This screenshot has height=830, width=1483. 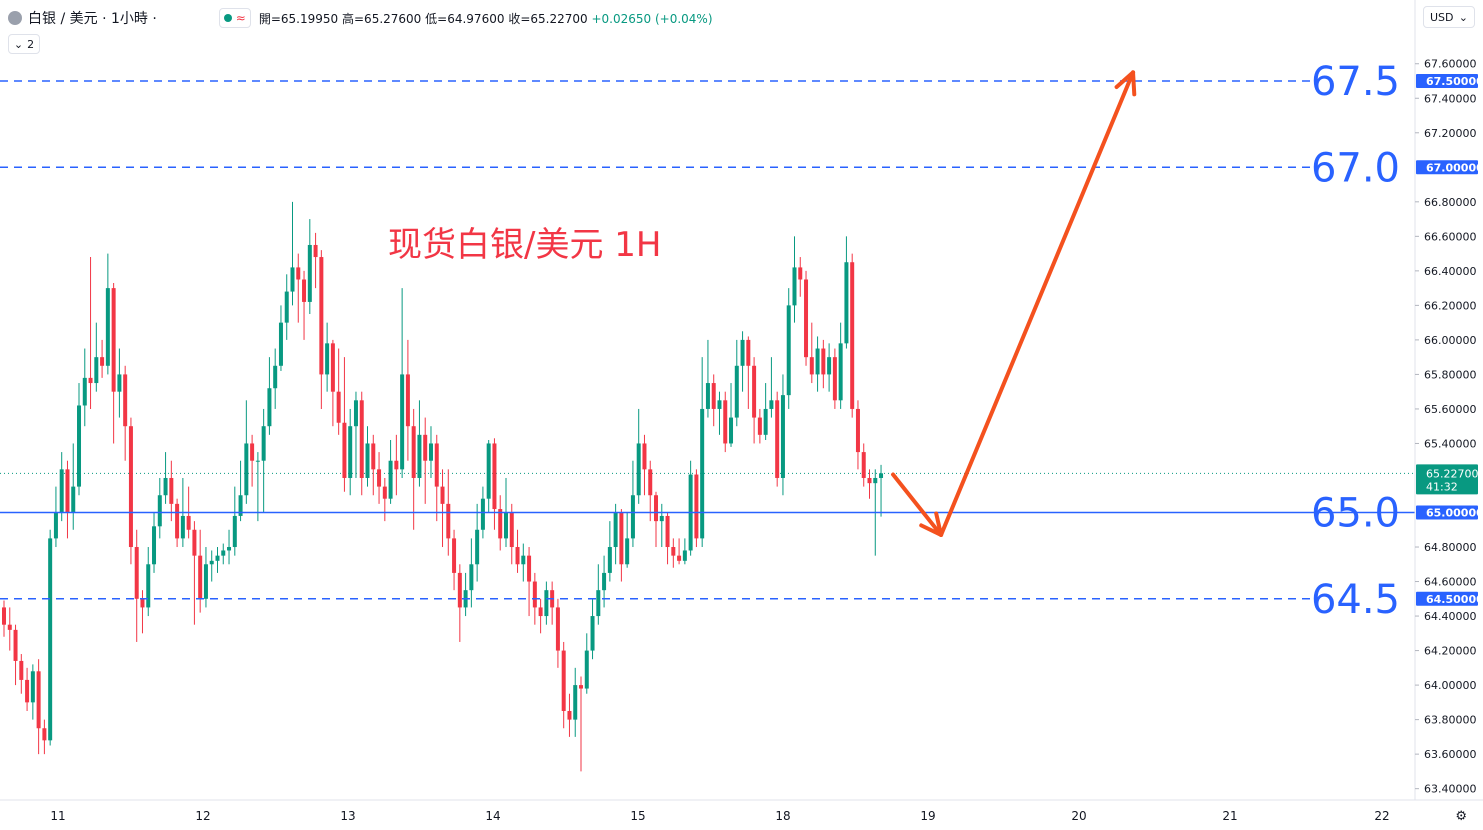 I want to click on chart-annotation-title: 现货白银/美元 1H, so click(x=524, y=245).